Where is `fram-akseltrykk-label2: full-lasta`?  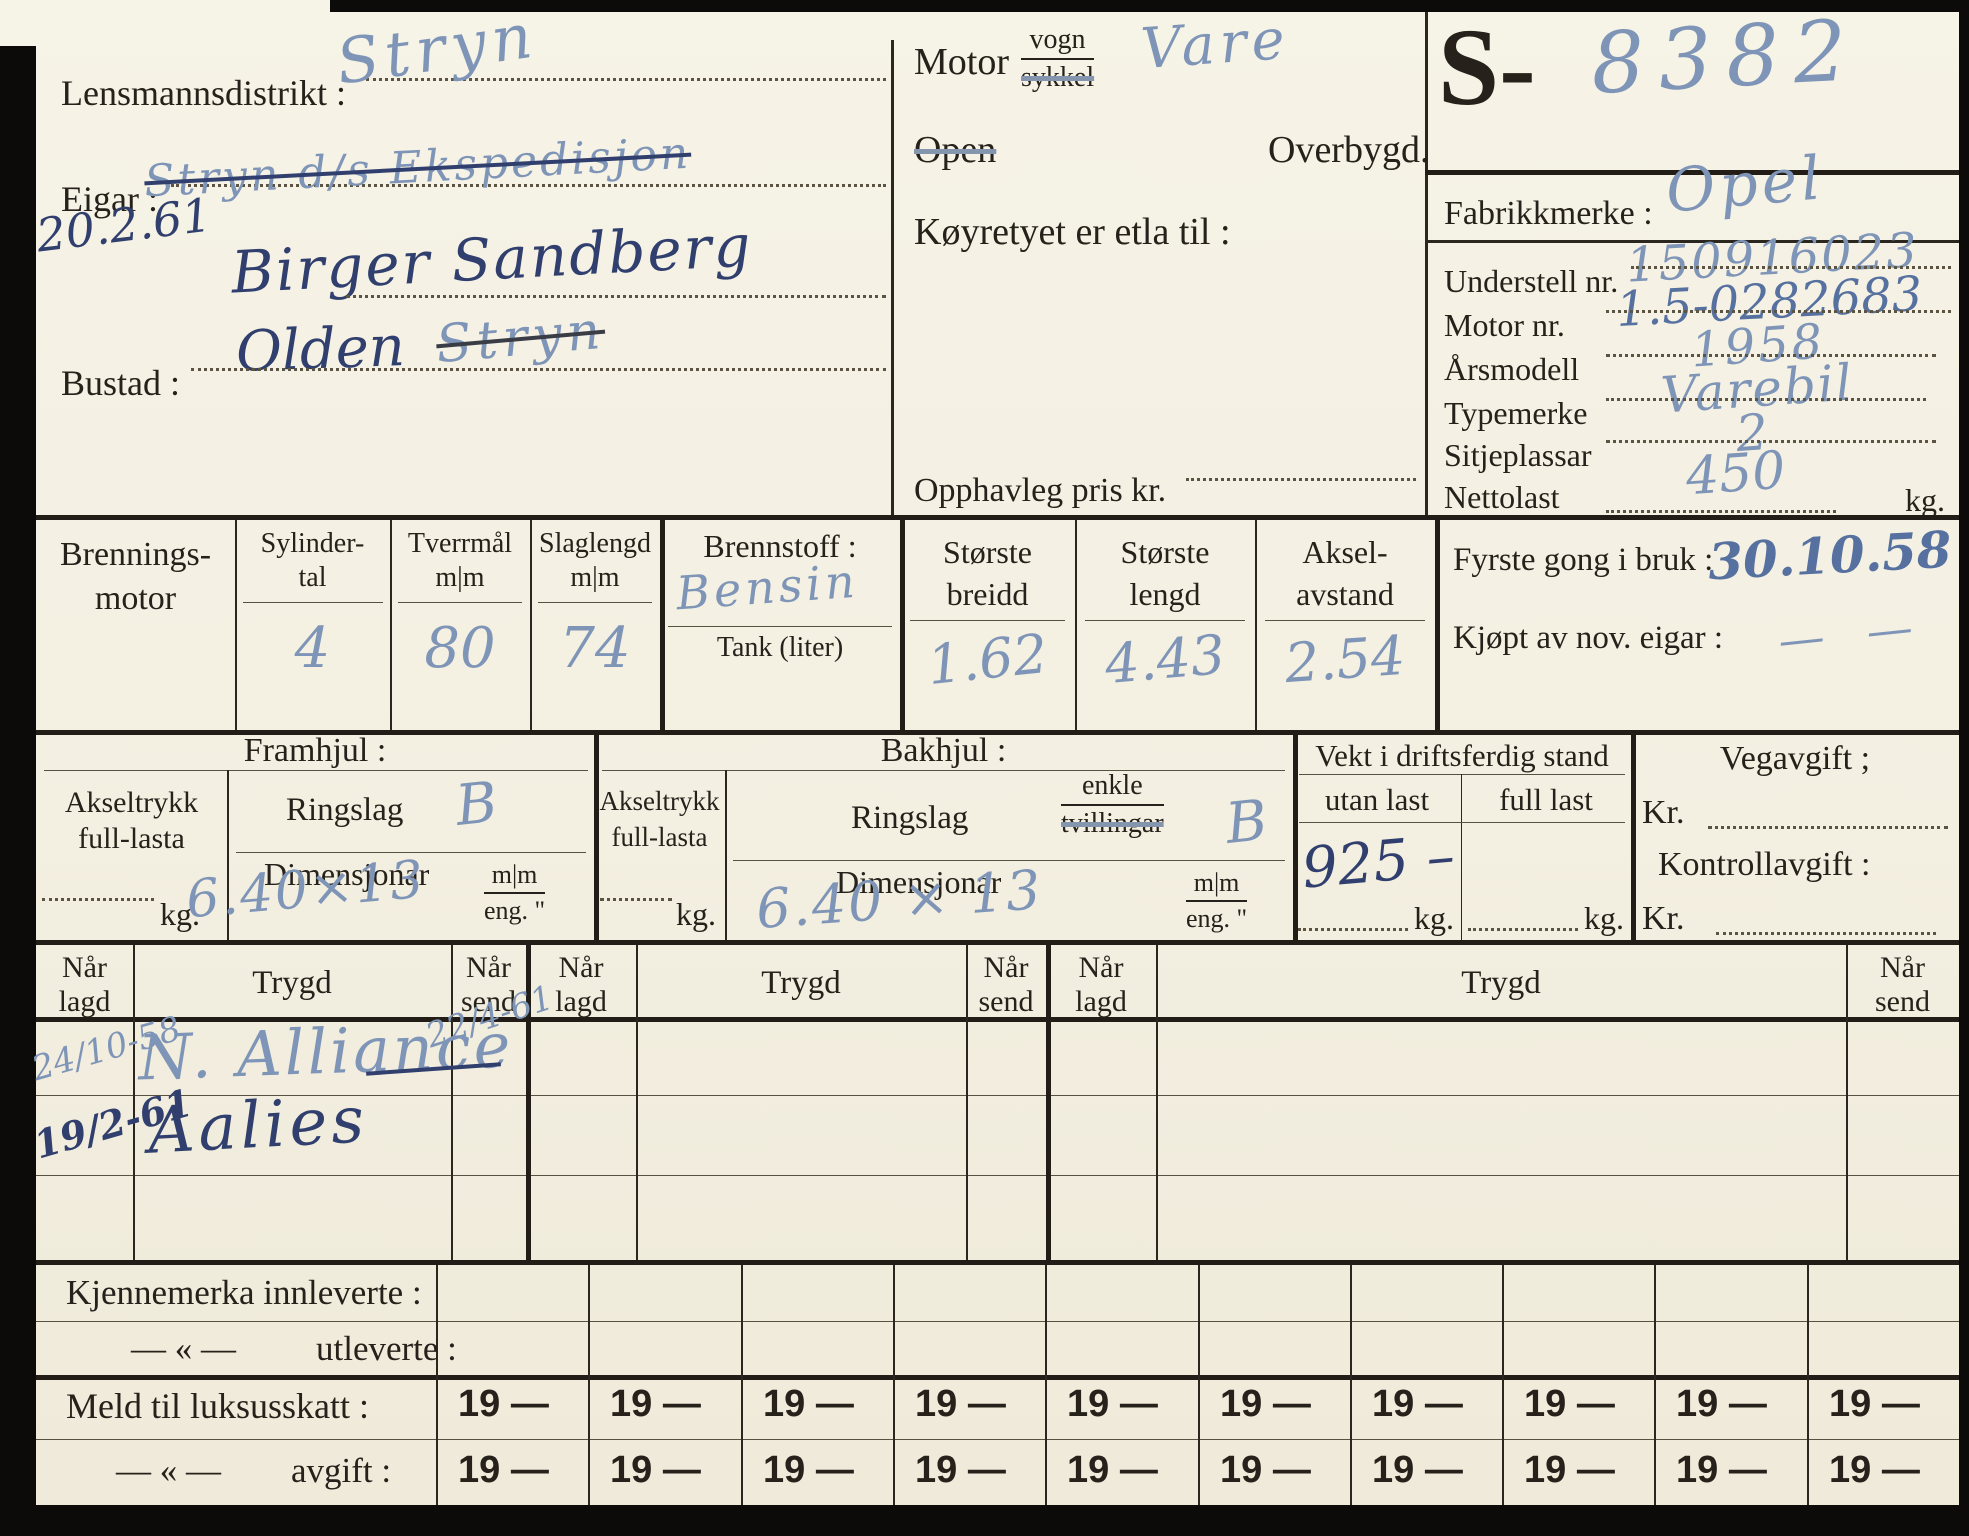
fram-akseltrykk-label2: full-lasta is located at coordinates (131, 838).